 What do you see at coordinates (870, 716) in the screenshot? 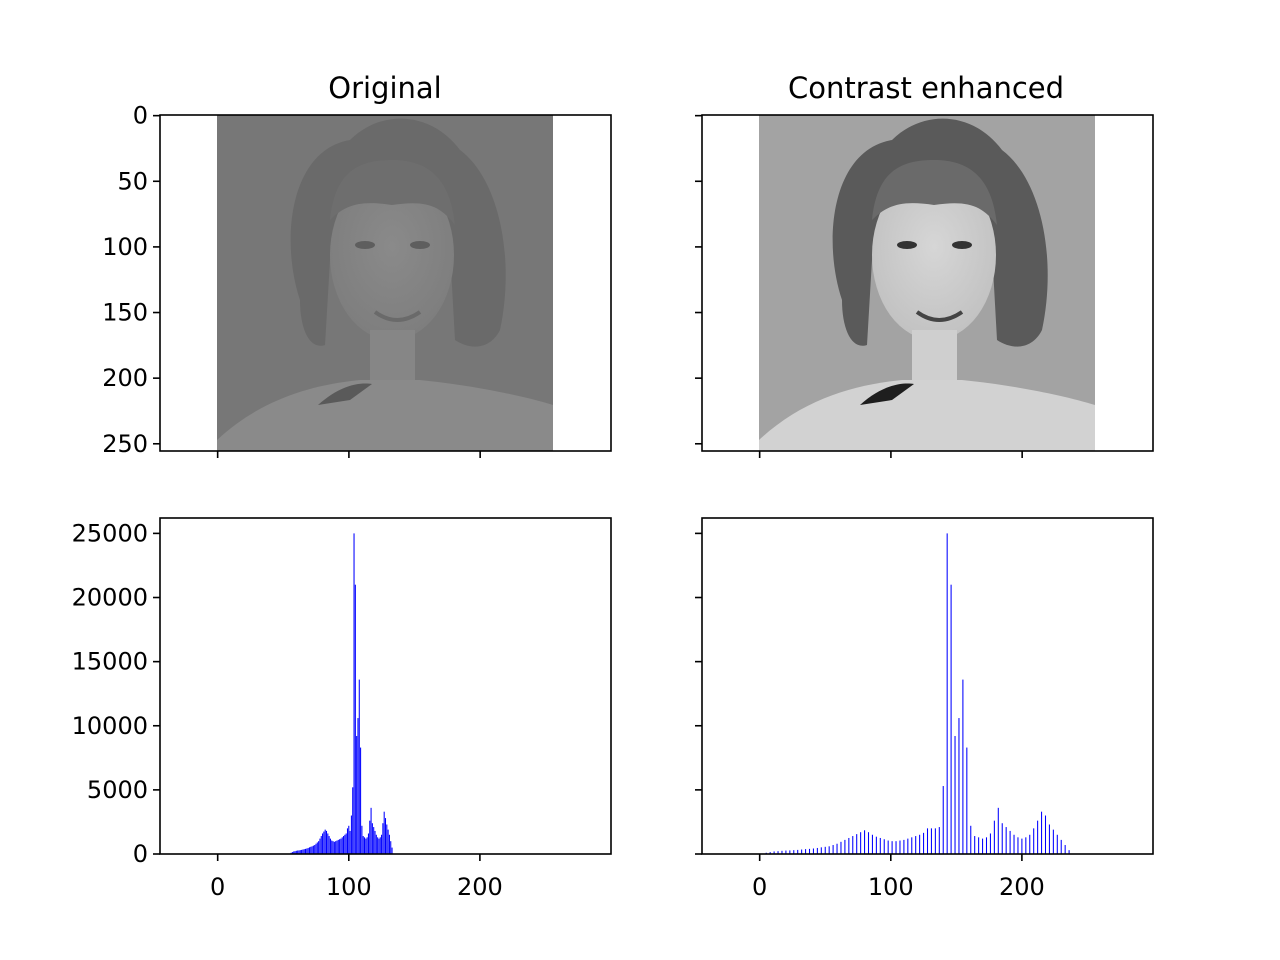
I see `histogram-axis-ticks-enhanced: 0 100 200` at bounding box center [870, 716].